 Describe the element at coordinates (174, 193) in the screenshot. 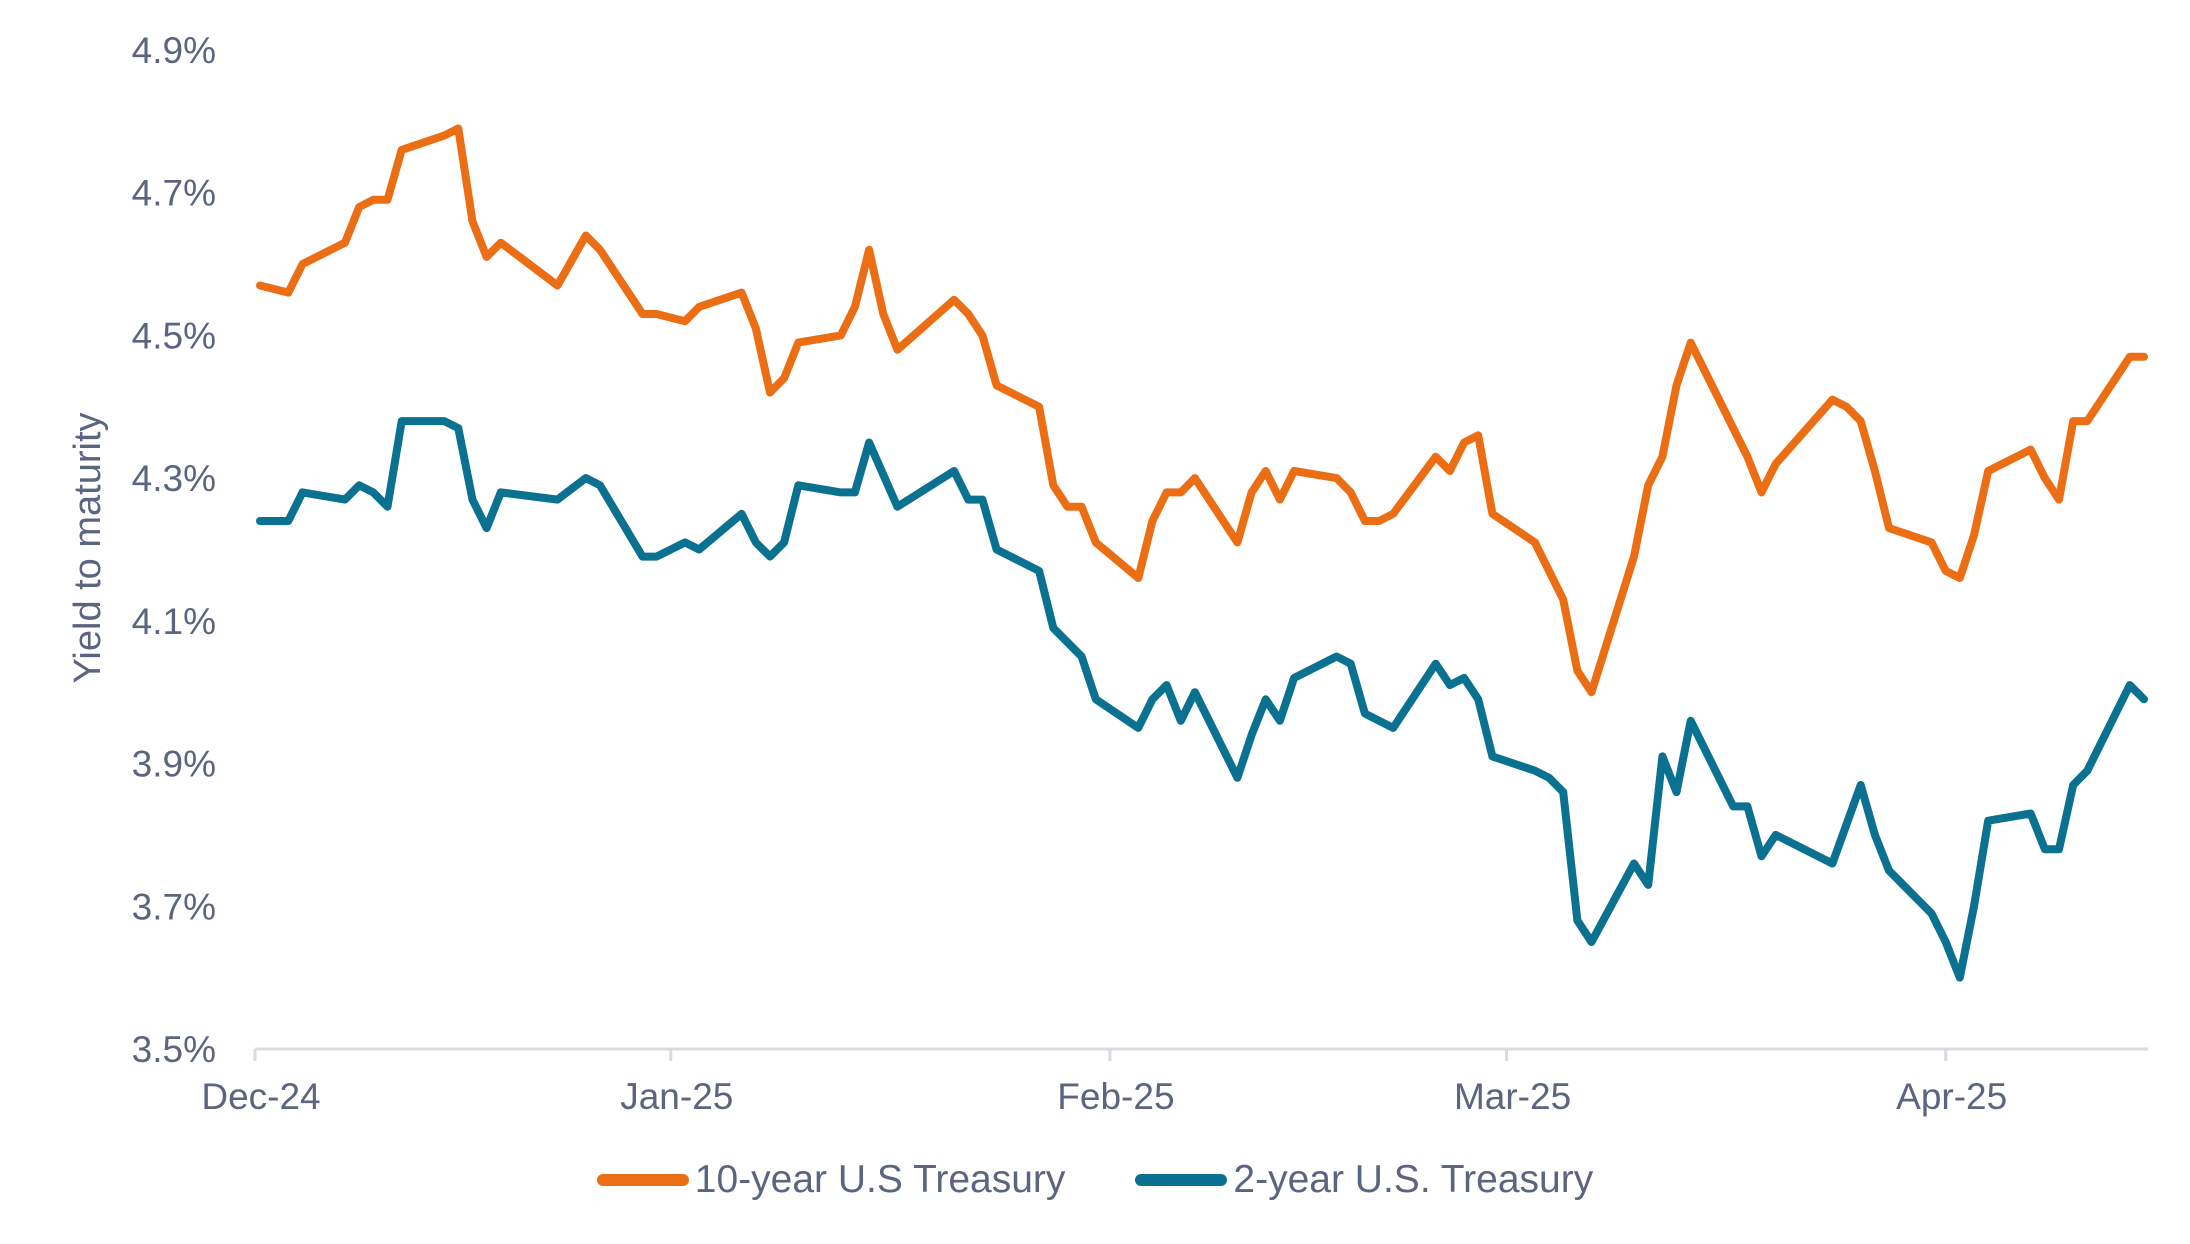

I see `y-tick-label: 4.7%` at that location.